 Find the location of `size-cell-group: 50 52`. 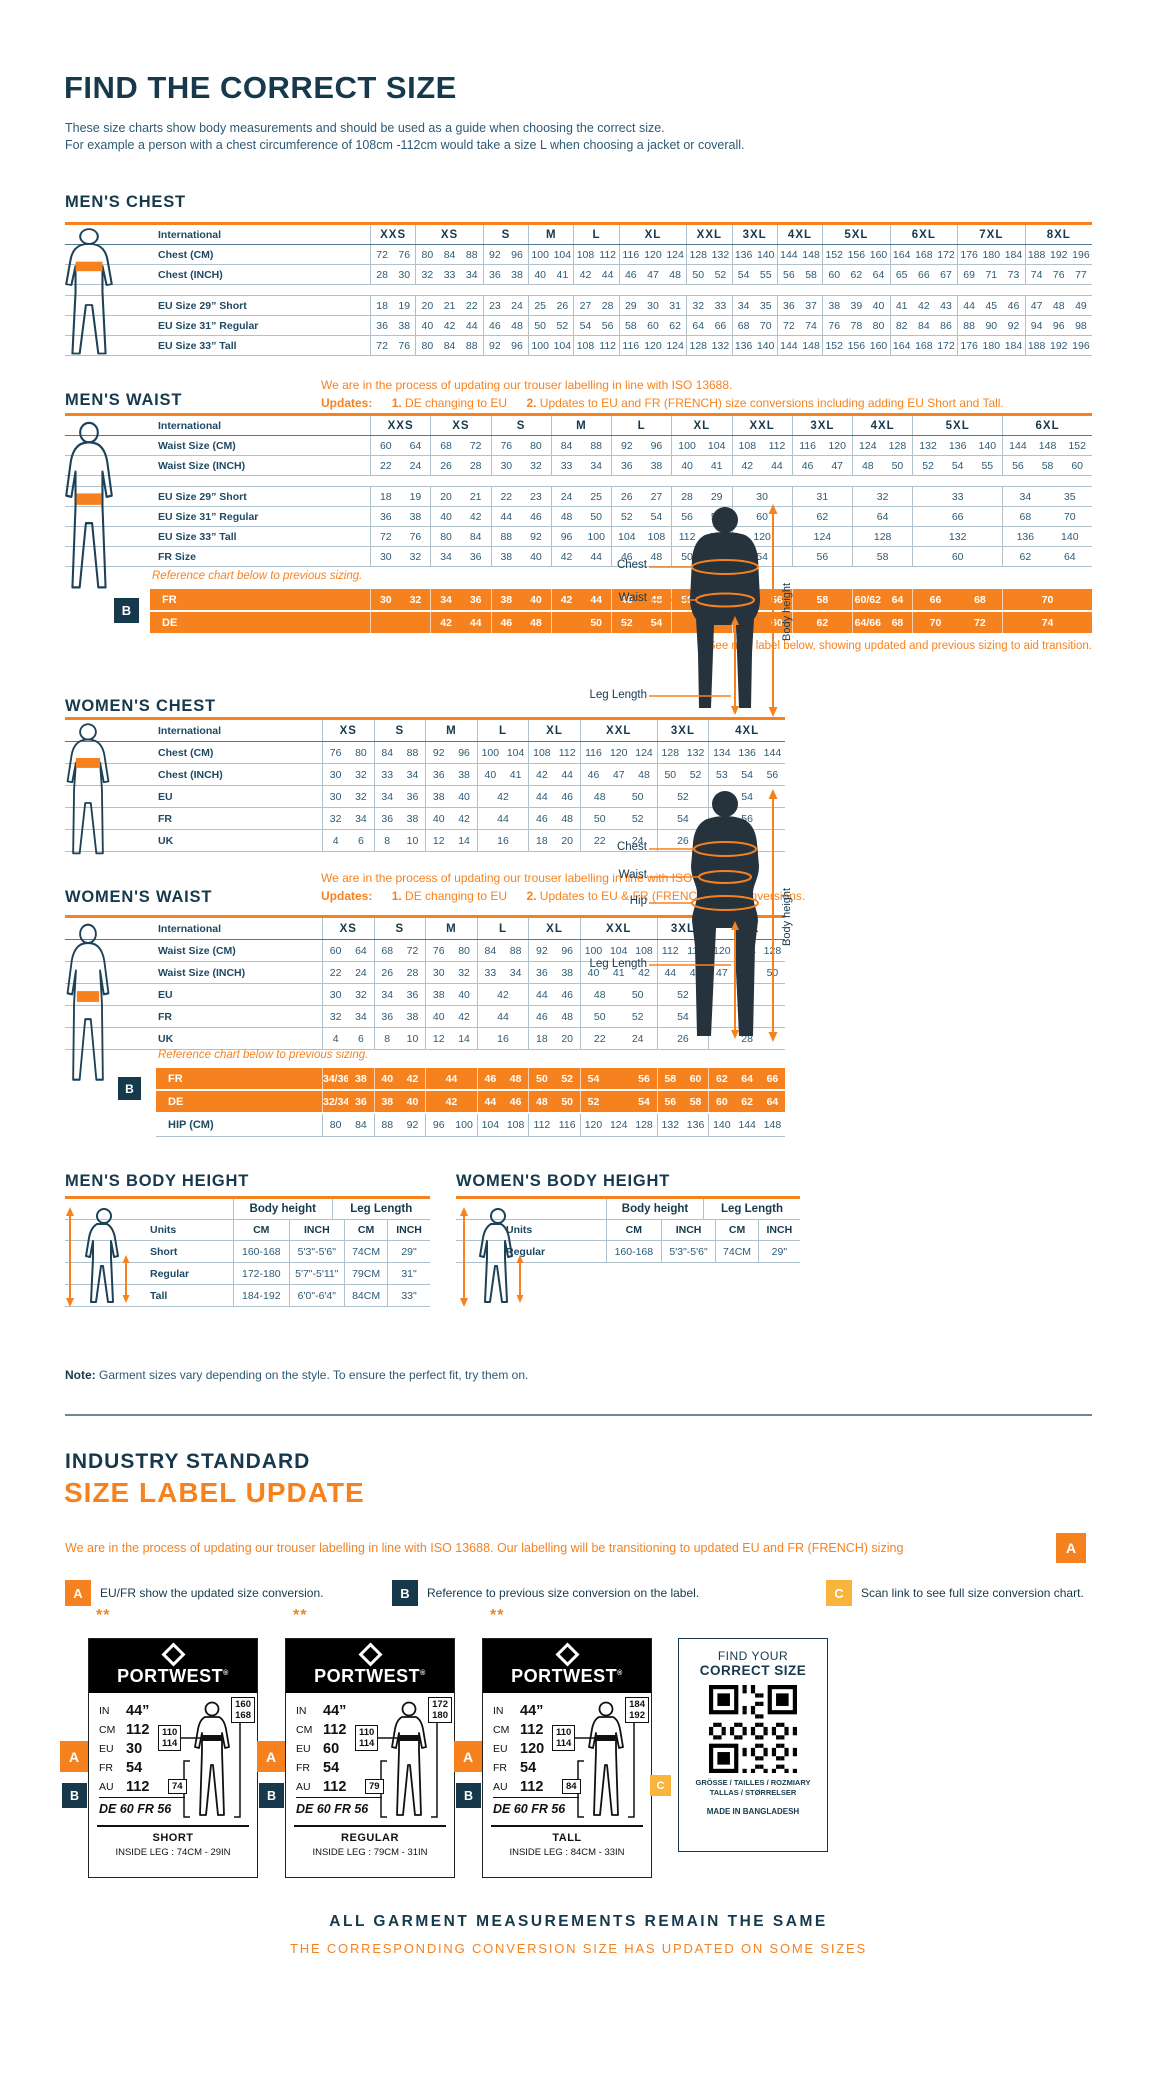

size-cell-group: 50 52 is located at coordinates (618, 818).